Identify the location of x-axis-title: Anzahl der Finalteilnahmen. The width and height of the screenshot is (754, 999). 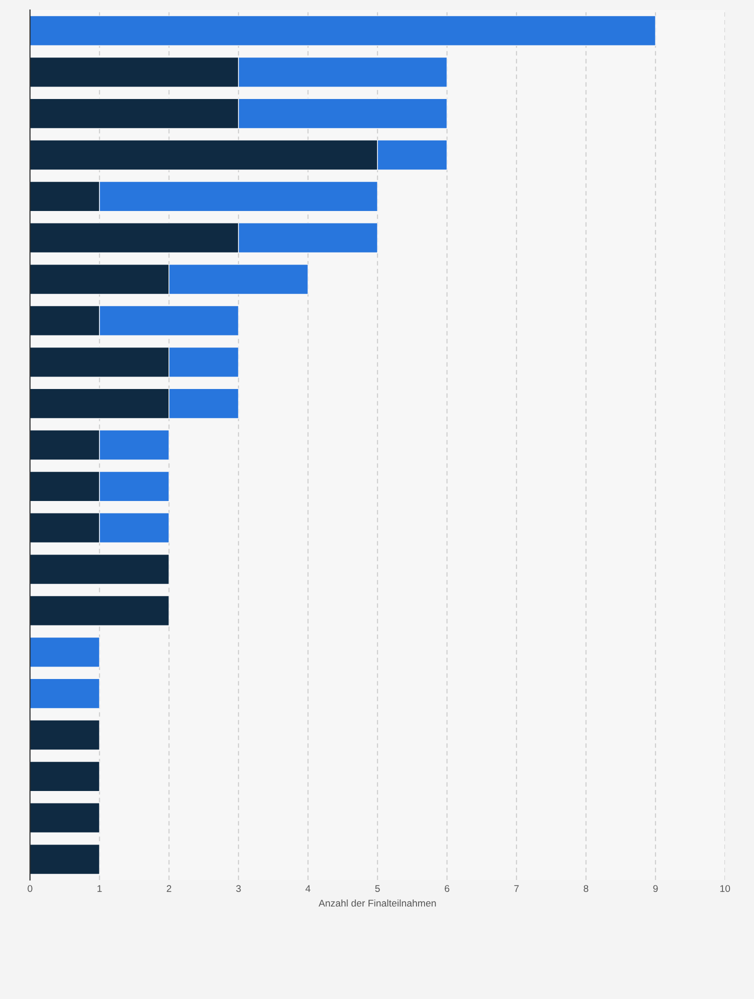
(377, 903).